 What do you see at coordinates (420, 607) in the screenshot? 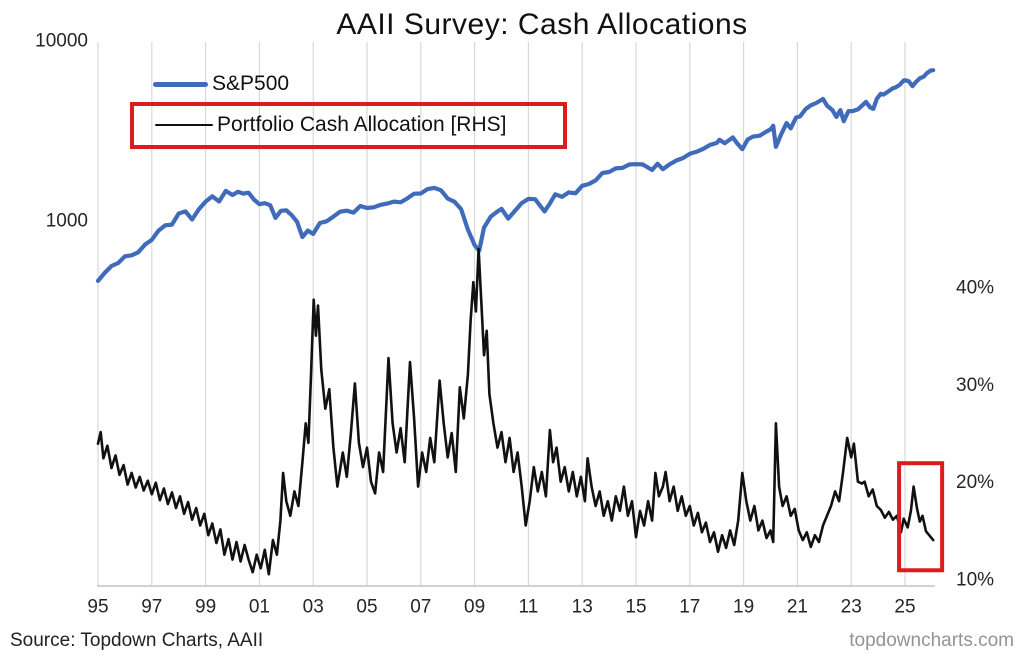
I see `x-tick-07: 07` at bounding box center [420, 607].